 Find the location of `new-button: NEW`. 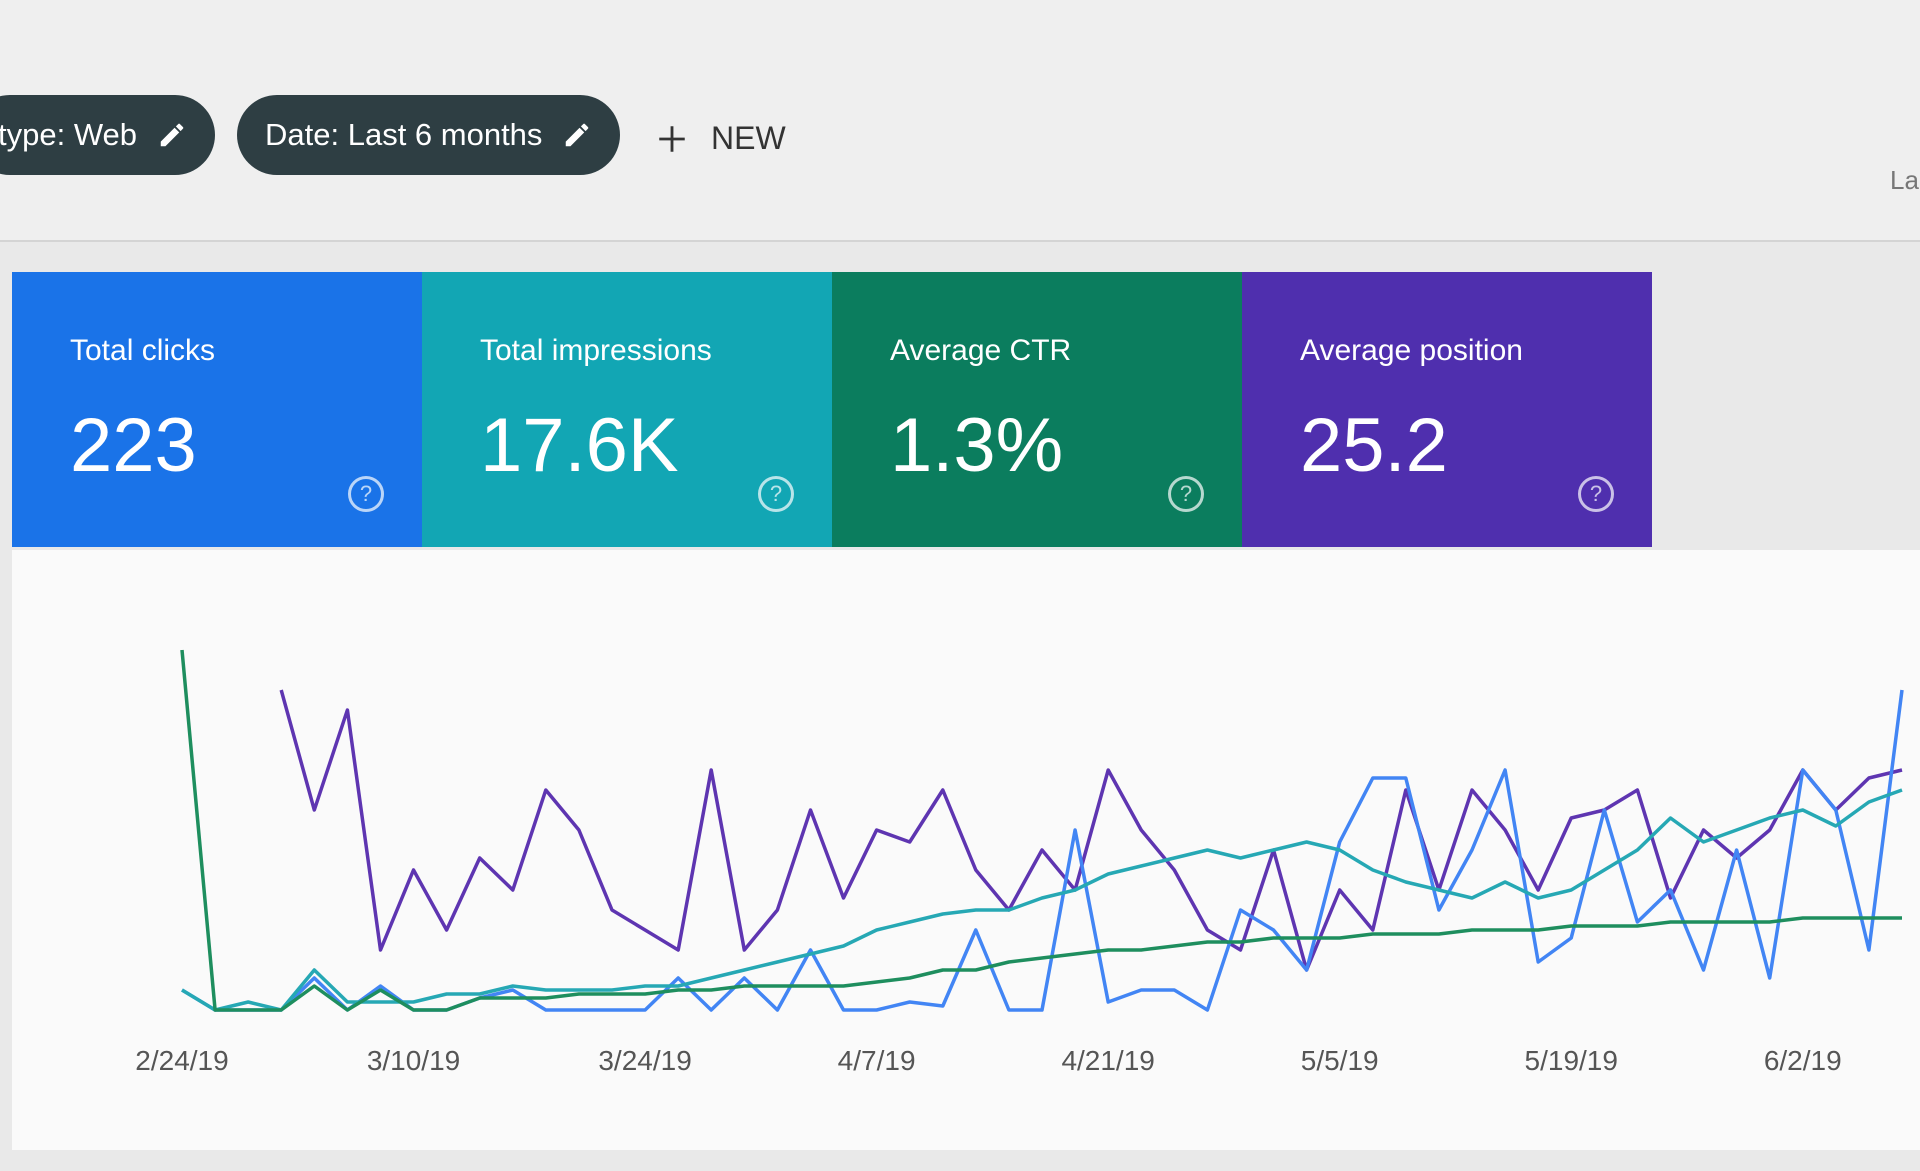

new-button: NEW is located at coordinates (720, 138).